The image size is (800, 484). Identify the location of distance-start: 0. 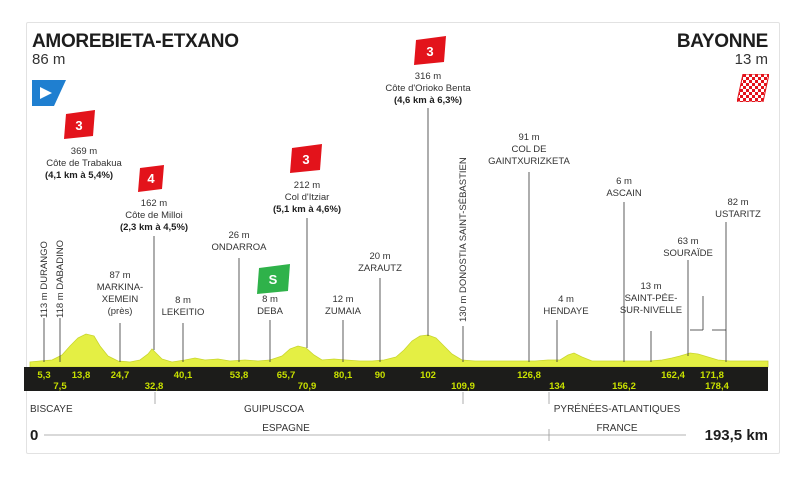
(34, 435).